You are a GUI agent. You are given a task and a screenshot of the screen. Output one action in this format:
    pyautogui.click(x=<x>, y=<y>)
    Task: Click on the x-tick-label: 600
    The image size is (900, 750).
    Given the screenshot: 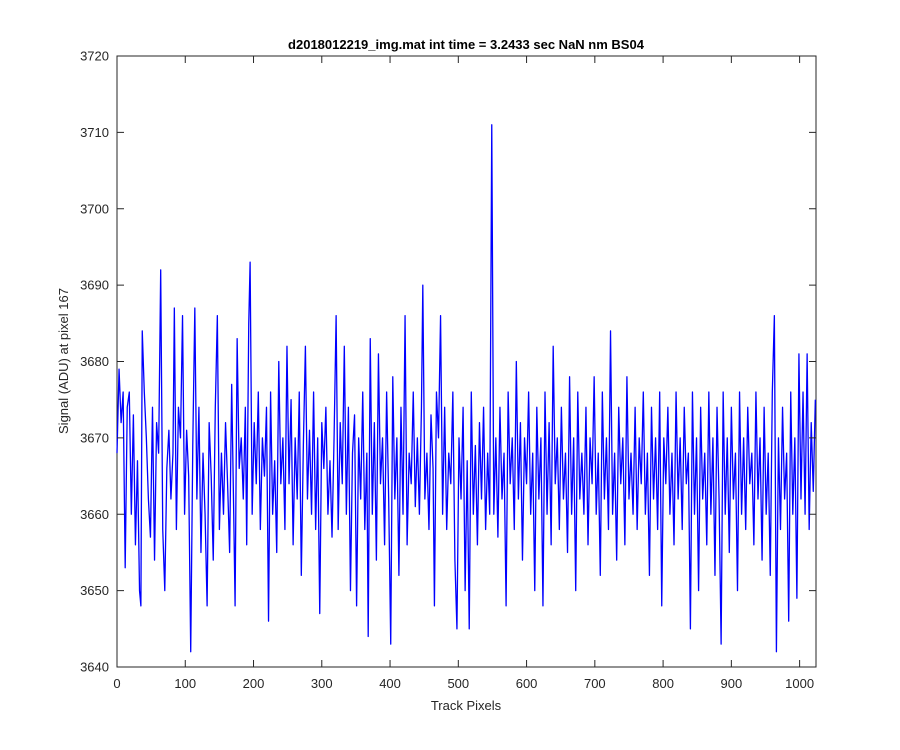 What is the action you would take?
    pyautogui.click(x=527, y=683)
    